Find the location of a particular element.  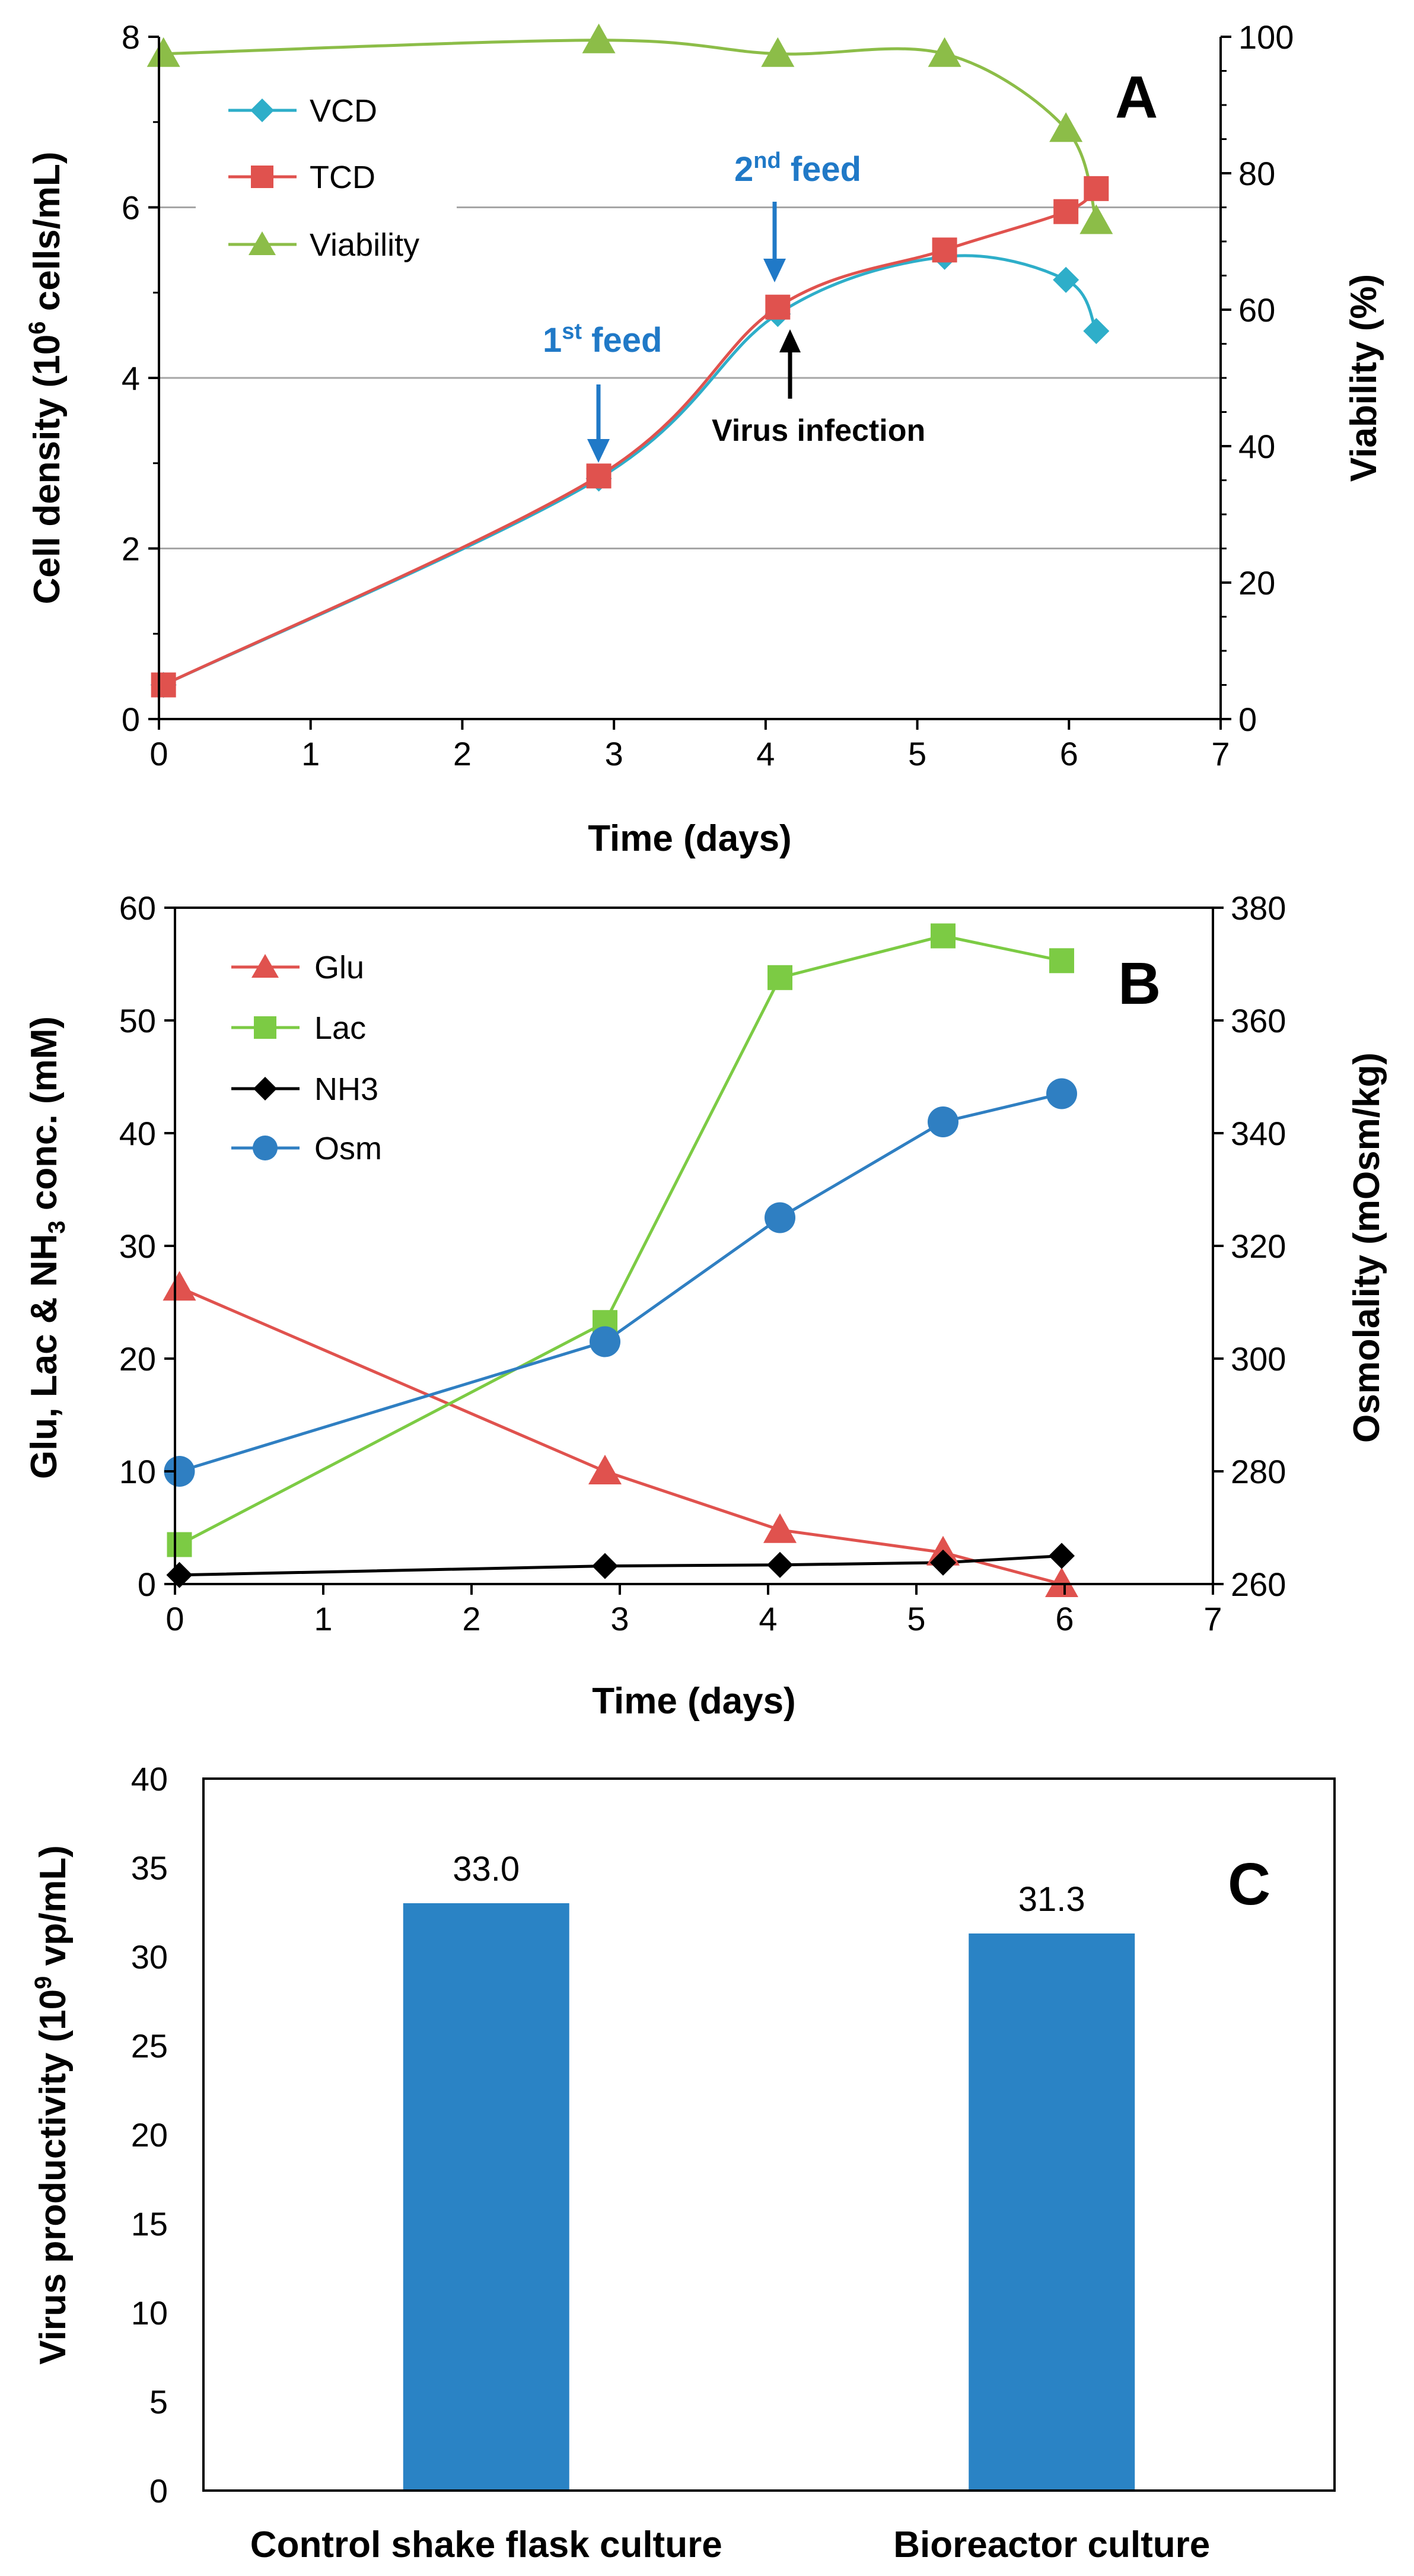

panel-b-x-tick-label-3: 3 is located at coordinates (619, 1618).